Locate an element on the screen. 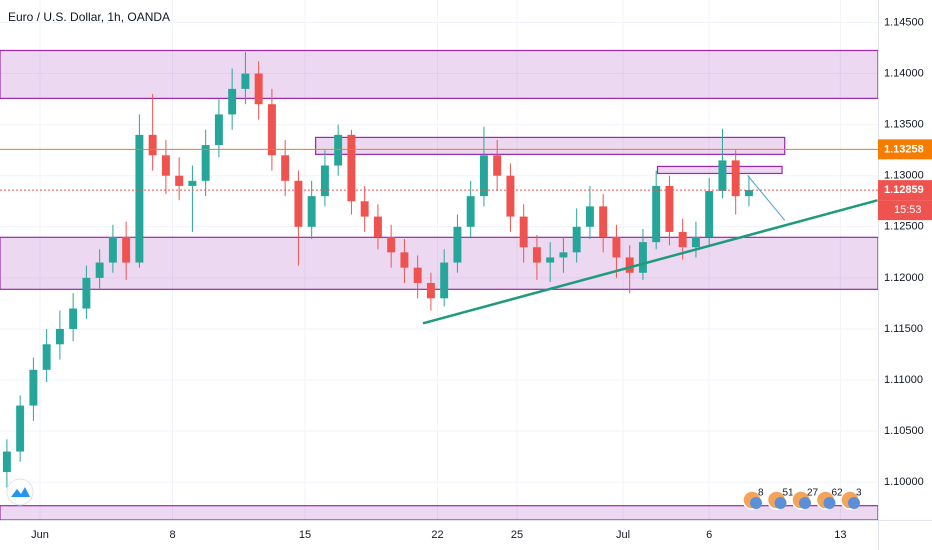 This screenshot has width=932, height=550. x-tick-label: Jun is located at coordinates (40, 535).